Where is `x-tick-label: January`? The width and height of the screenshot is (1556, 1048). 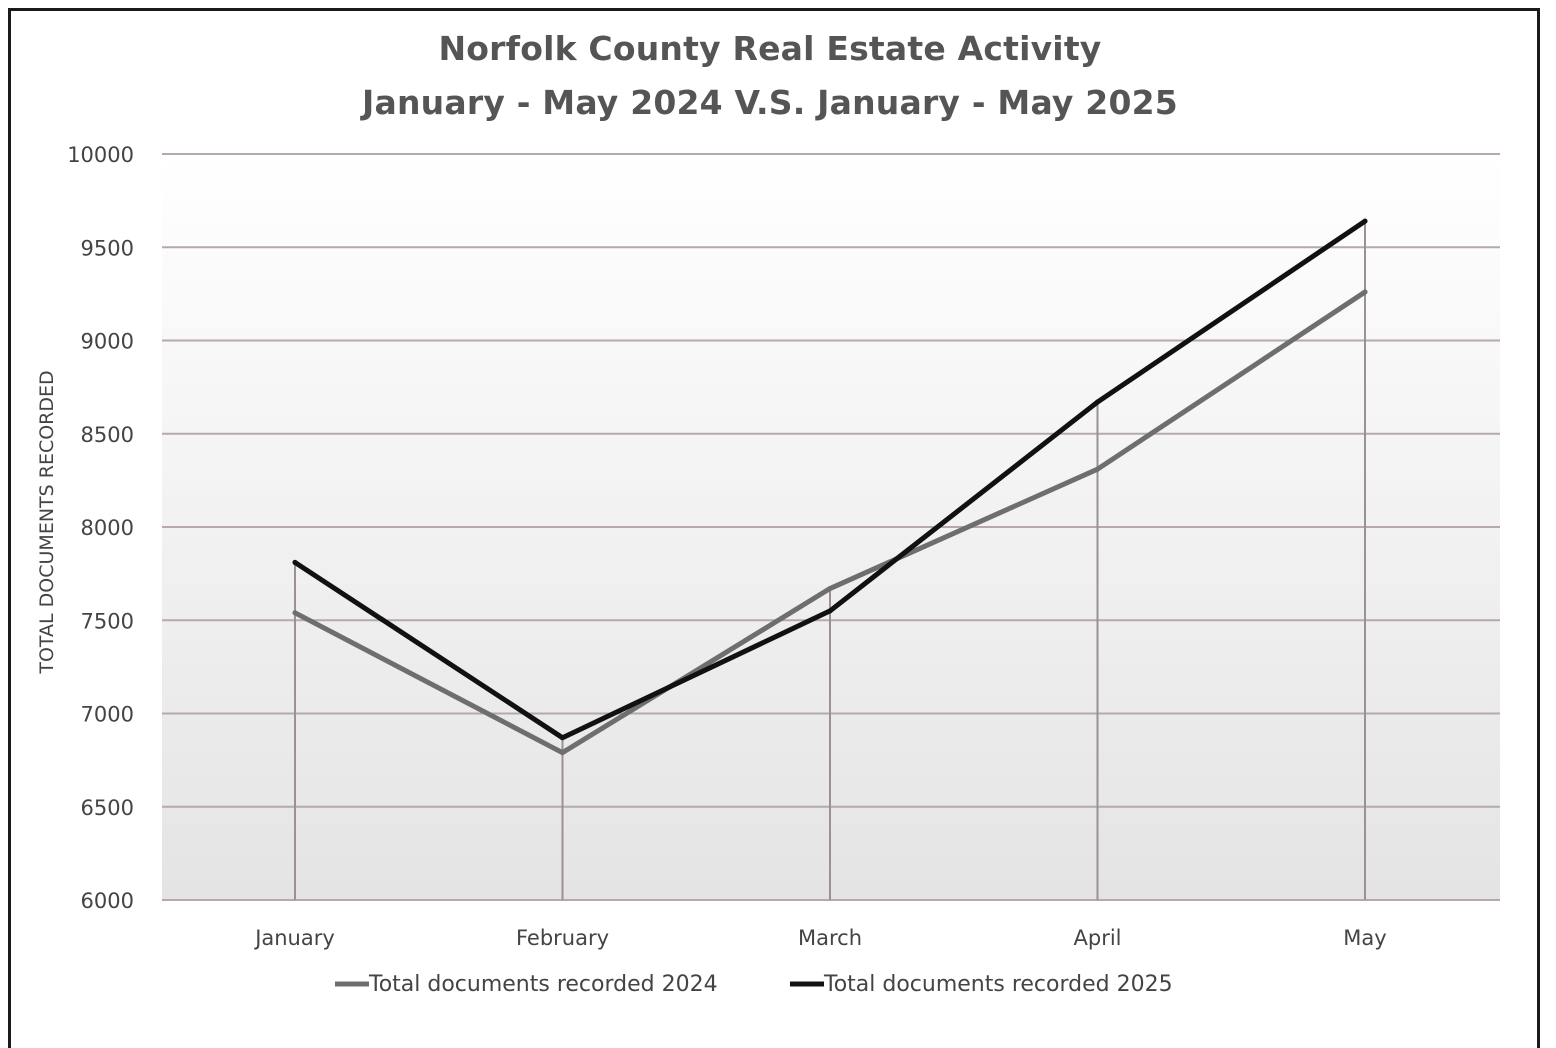 x-tick-label: January is located at coordinates (294, 938).